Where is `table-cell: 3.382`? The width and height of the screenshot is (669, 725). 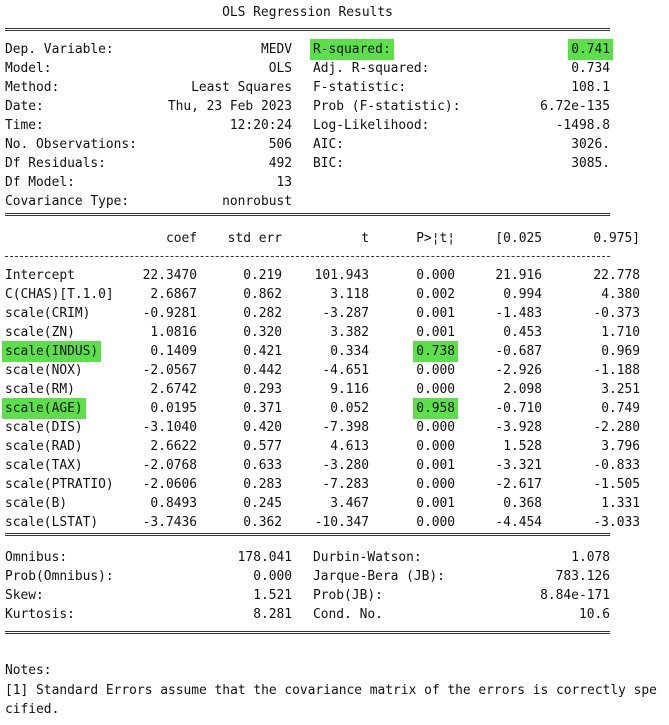 table-cell: 3.382 is located at coordinates (349, 332).